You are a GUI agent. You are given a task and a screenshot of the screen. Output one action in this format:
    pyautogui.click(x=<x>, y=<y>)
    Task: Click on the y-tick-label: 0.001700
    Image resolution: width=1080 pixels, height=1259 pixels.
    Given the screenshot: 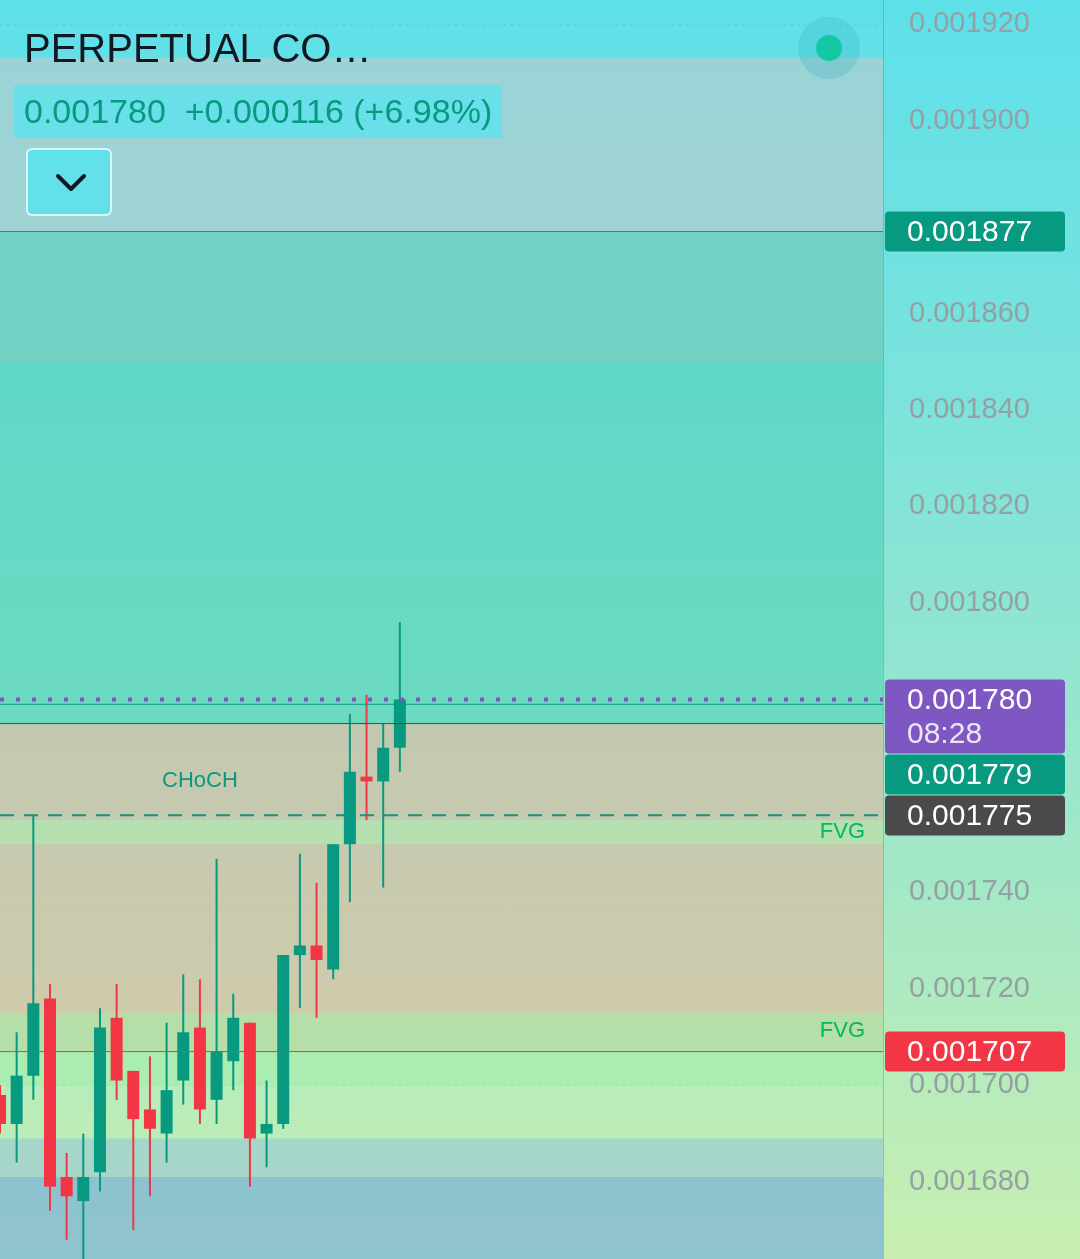 What is the action you would take?
    pyautogui.click(x=969, y=1083)
    